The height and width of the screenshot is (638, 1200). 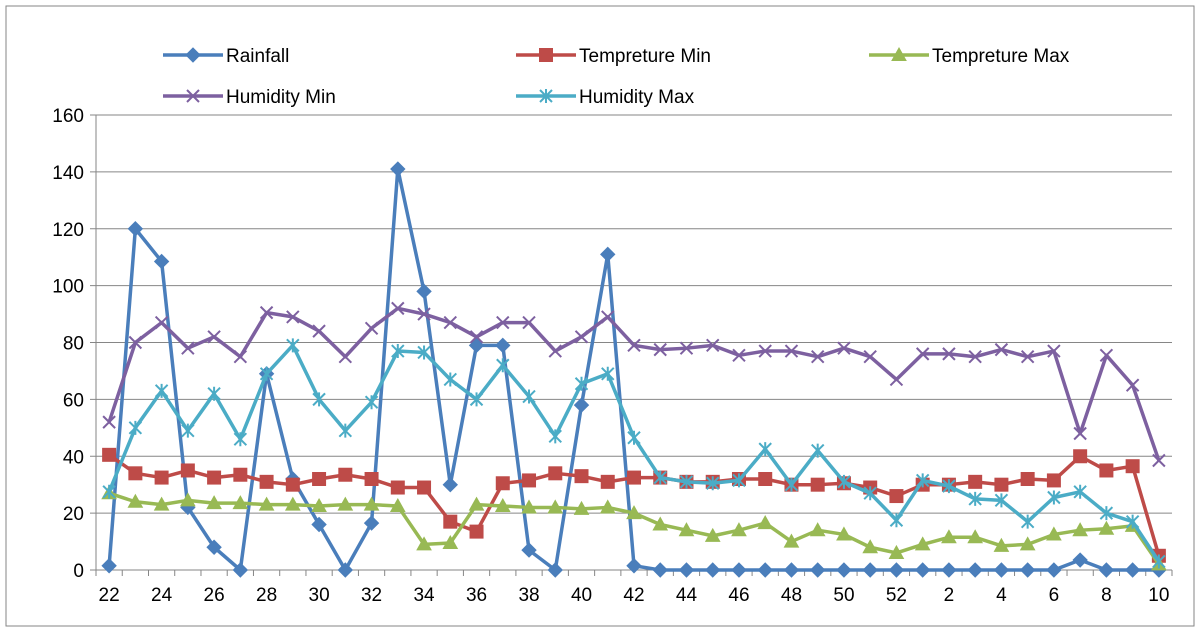 What do you see at coordinates (637, 97) in the screenshot?
I see `legend-label: Humidity Max` at bounding box center [637, 97].